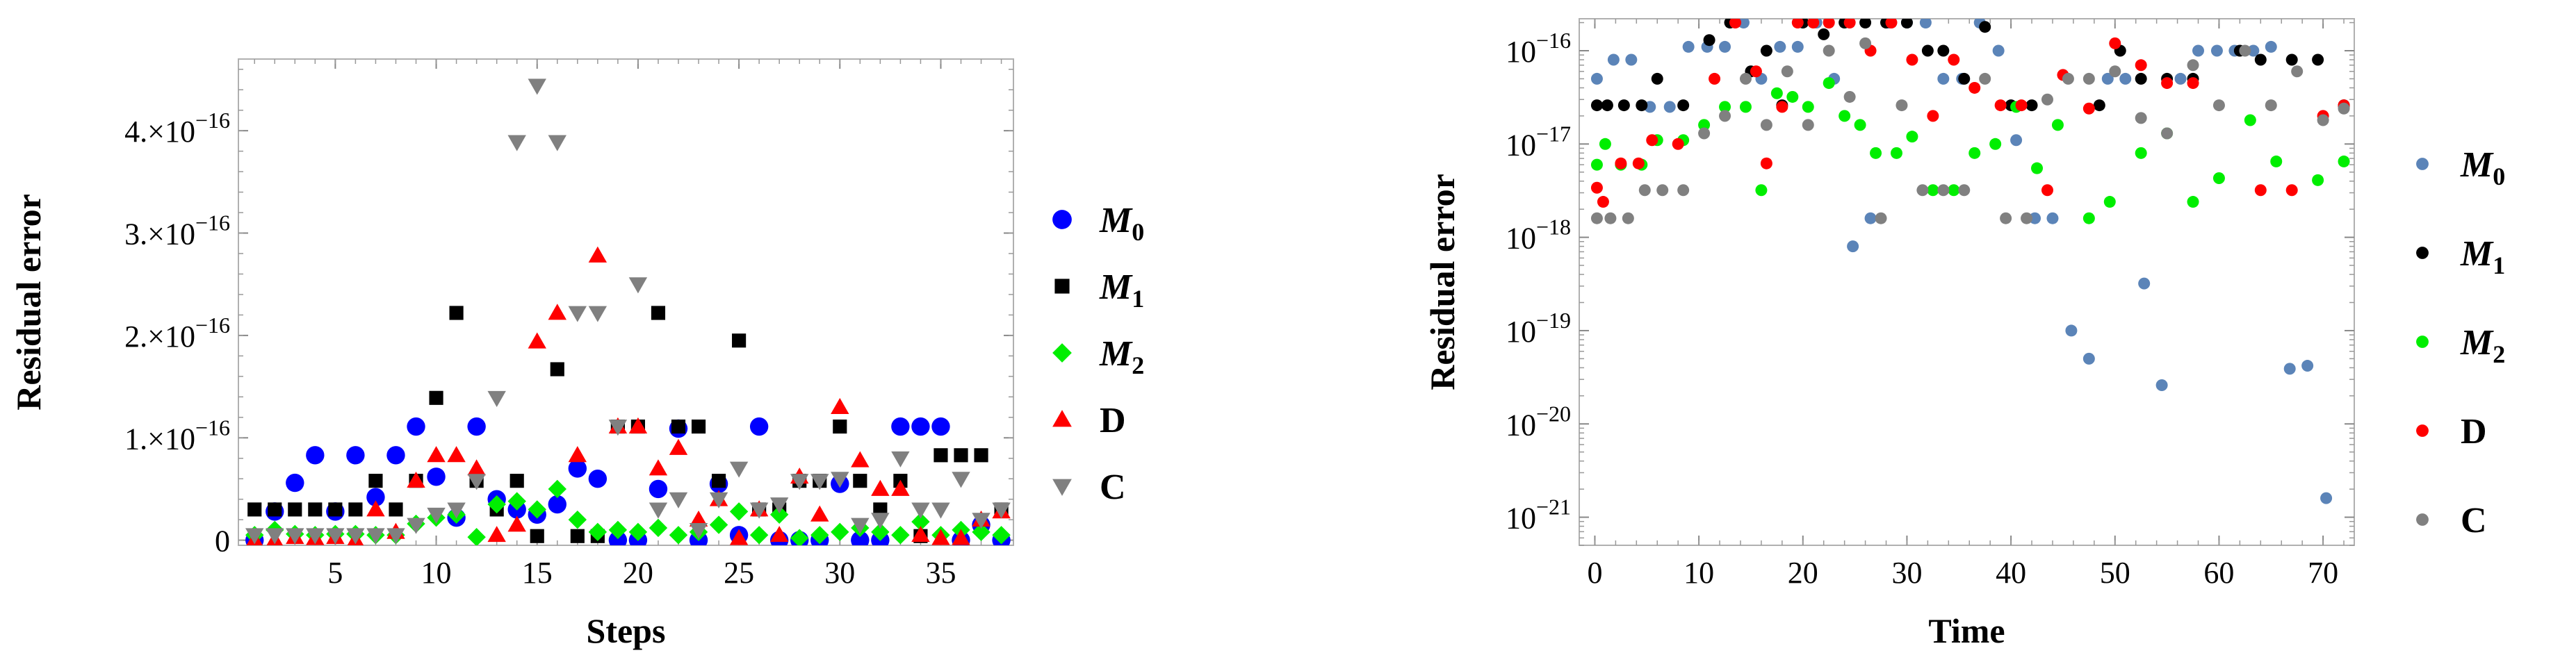  What do you see at coordinates (2482, 167) in the screenshot?
I see `legend-label: M0` at bounding box center [2482, 167].